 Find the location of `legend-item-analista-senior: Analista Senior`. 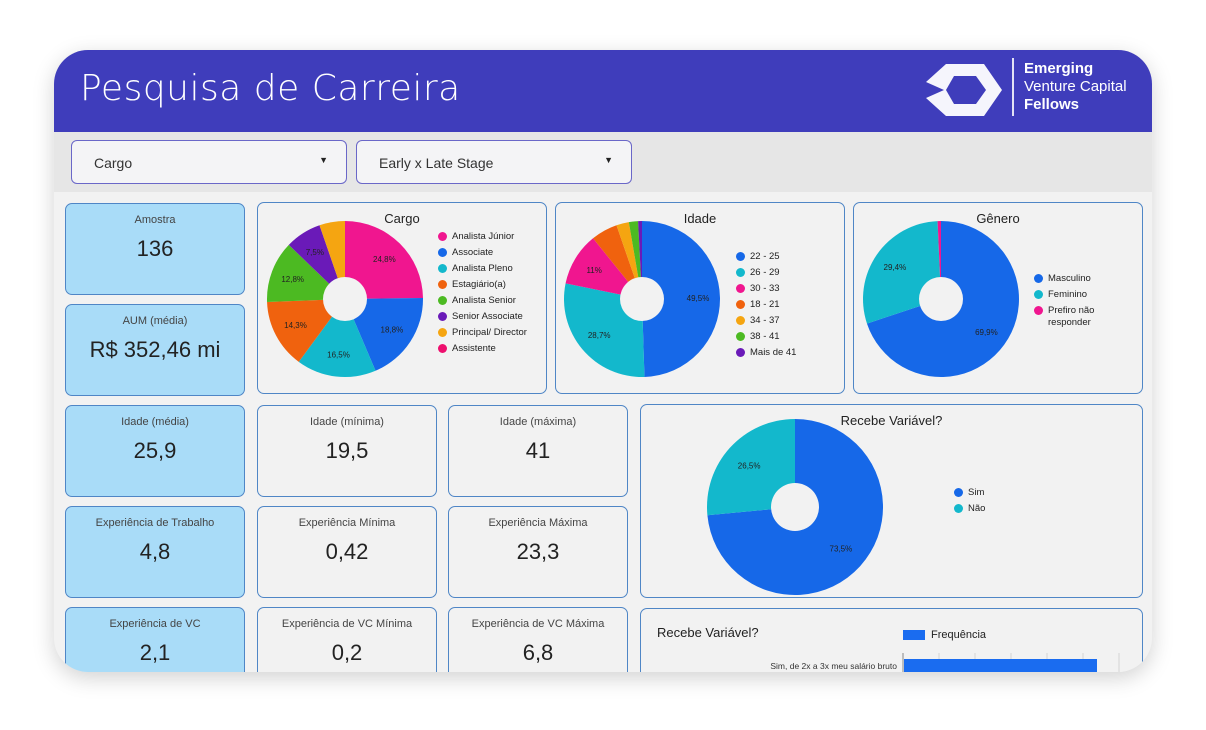

legend-item-analista-senior: Analista Senior is located at coordinates (490, 301).